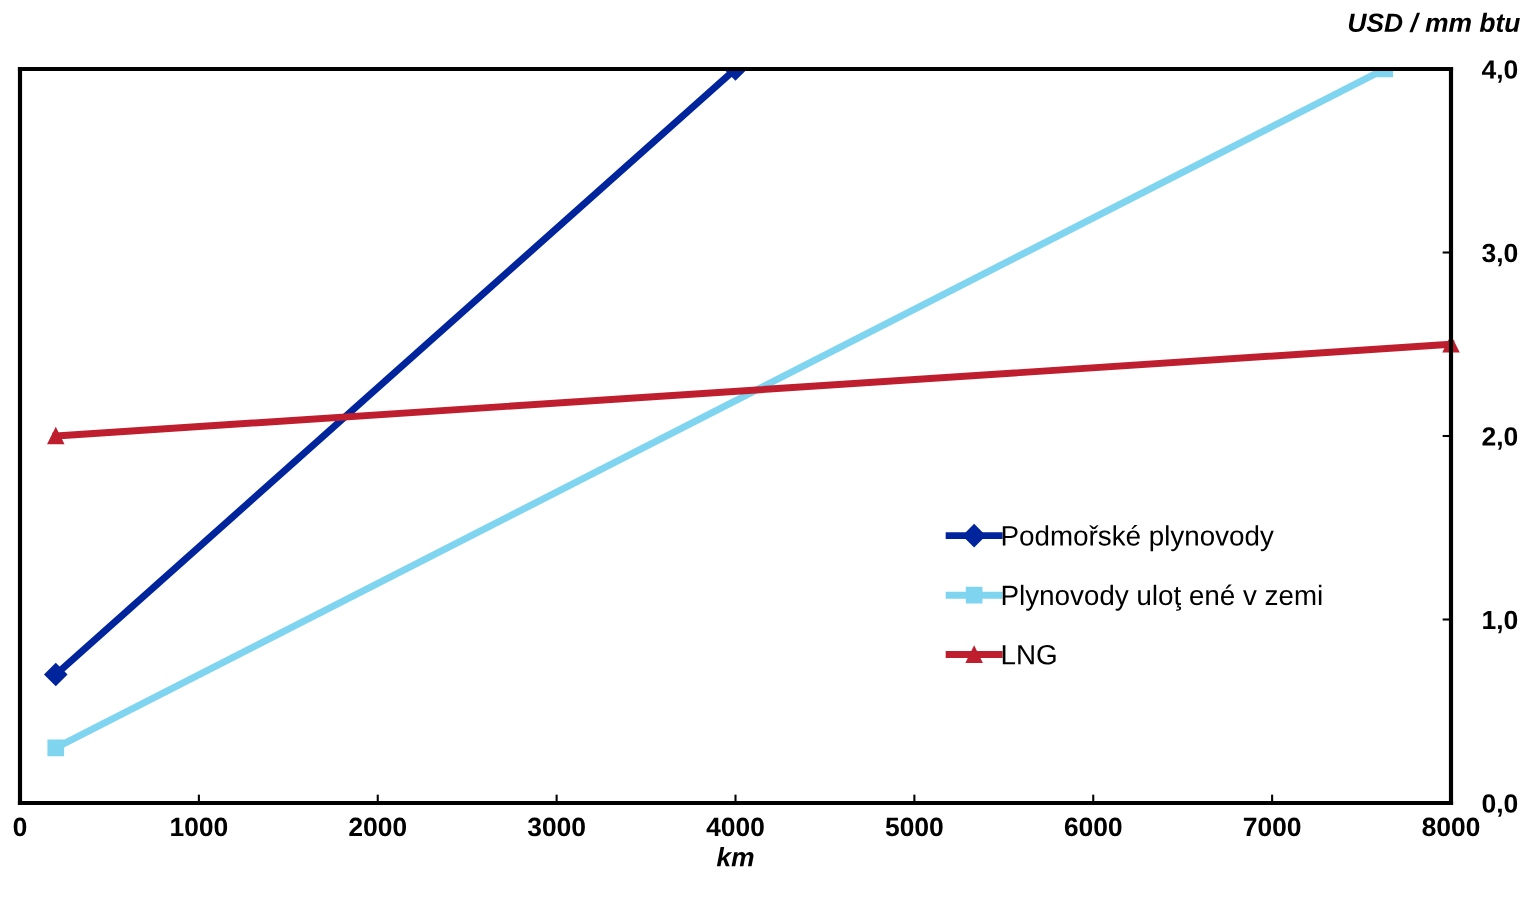 Image resolution: width=1528 pixels, height=913 pixels. What do you see at coordinates (735, 857) in the screenshot?
I see `x-axis-title: km` at bounding box center [735, 857].